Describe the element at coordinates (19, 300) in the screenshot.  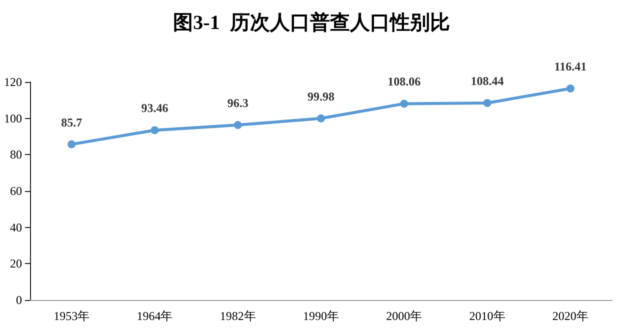
I see `y-tick-label: 0` at that location.